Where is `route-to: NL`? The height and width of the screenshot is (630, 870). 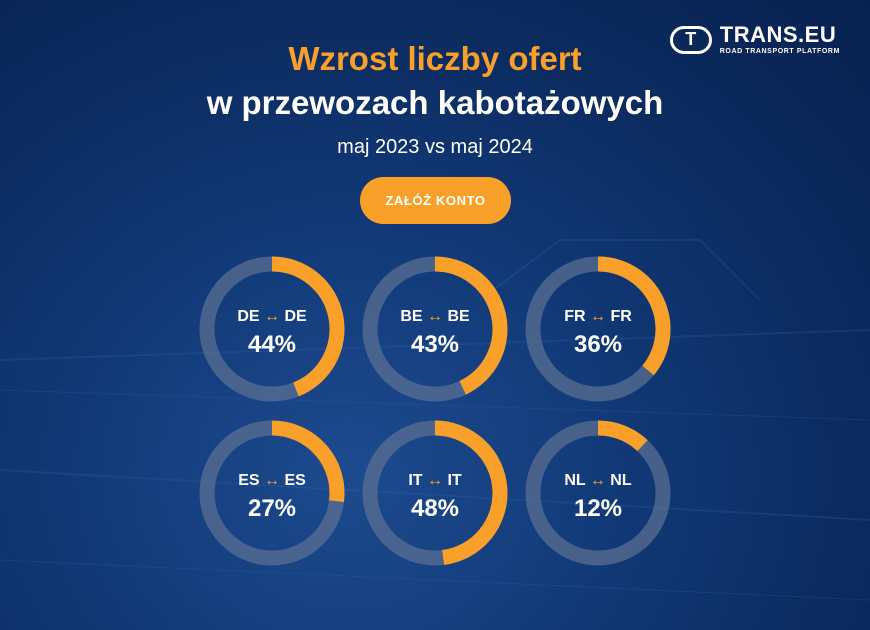 route-to: NL is located at coordinates (619, 480).